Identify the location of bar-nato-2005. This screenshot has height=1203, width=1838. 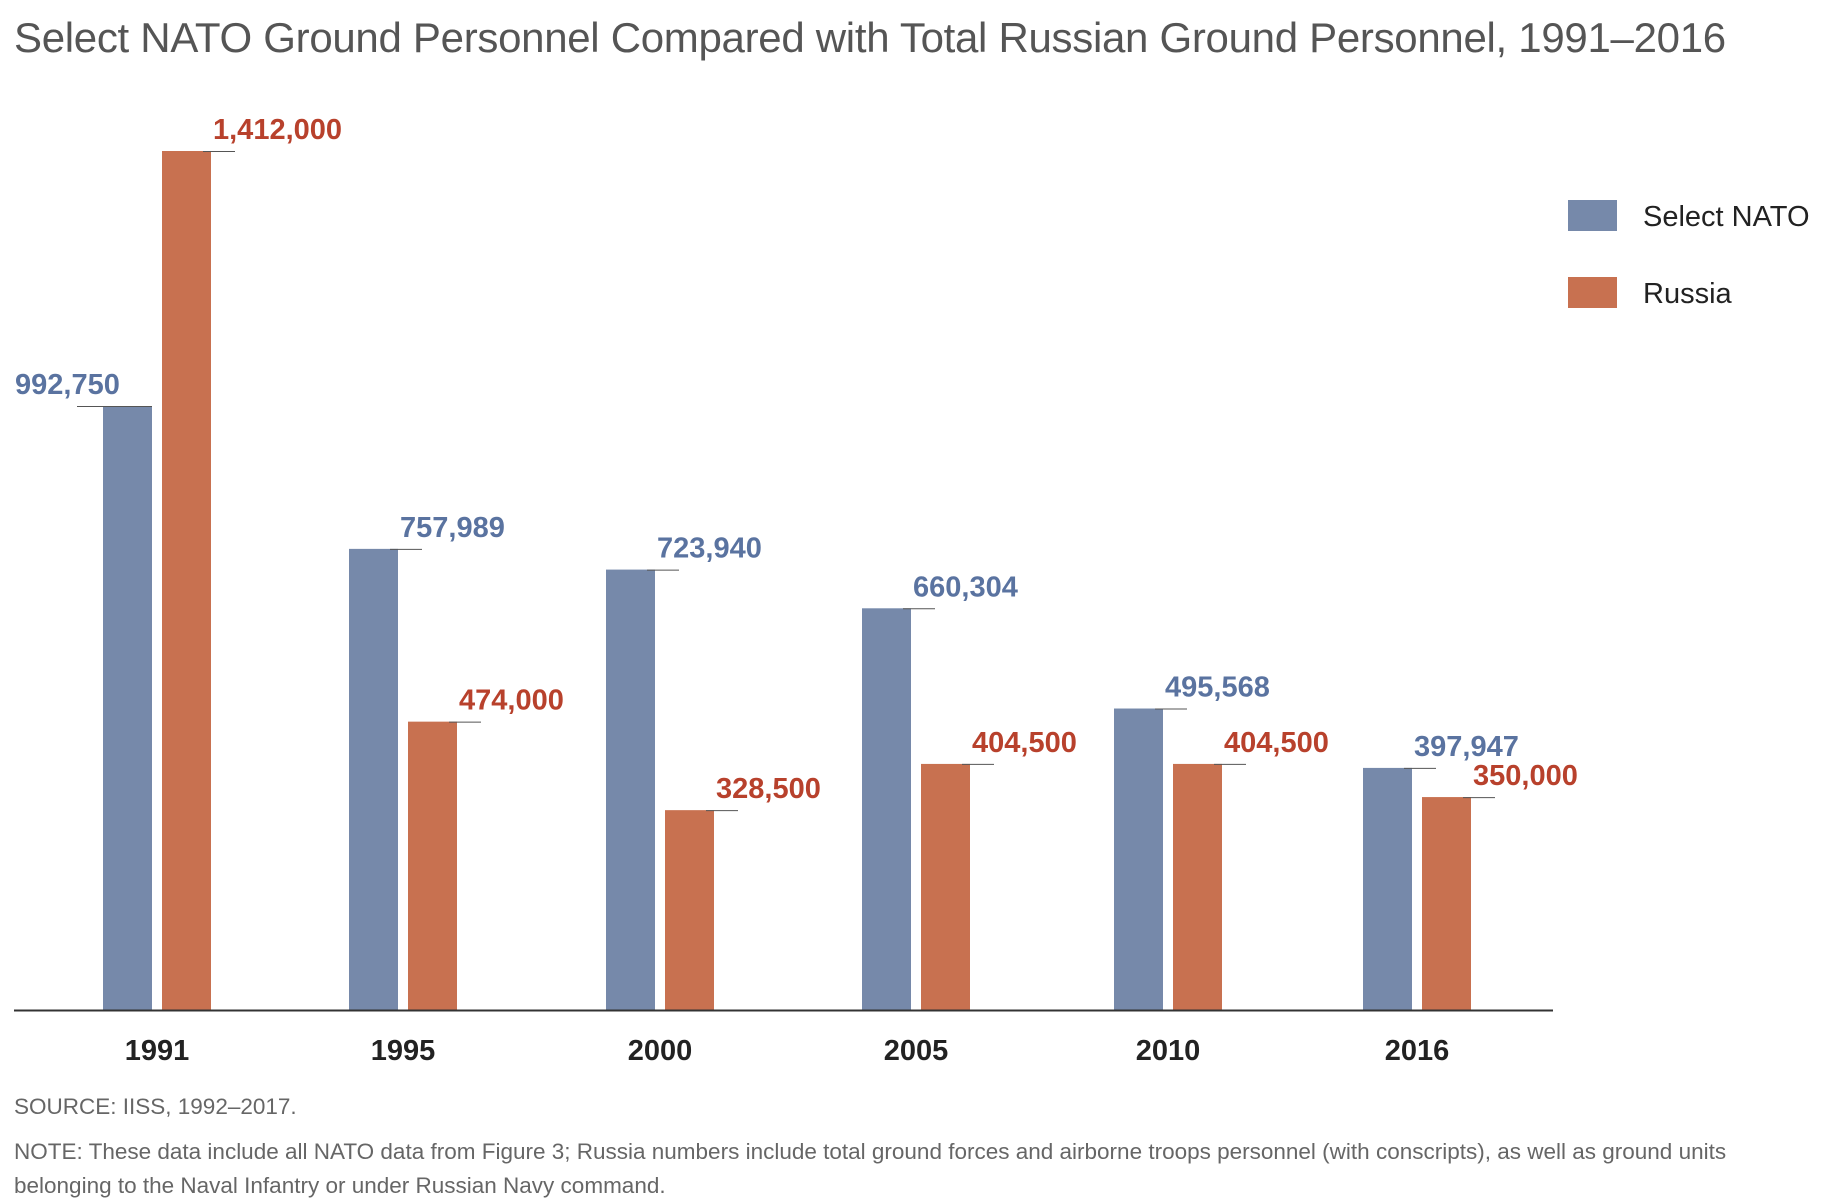
(886, 809).